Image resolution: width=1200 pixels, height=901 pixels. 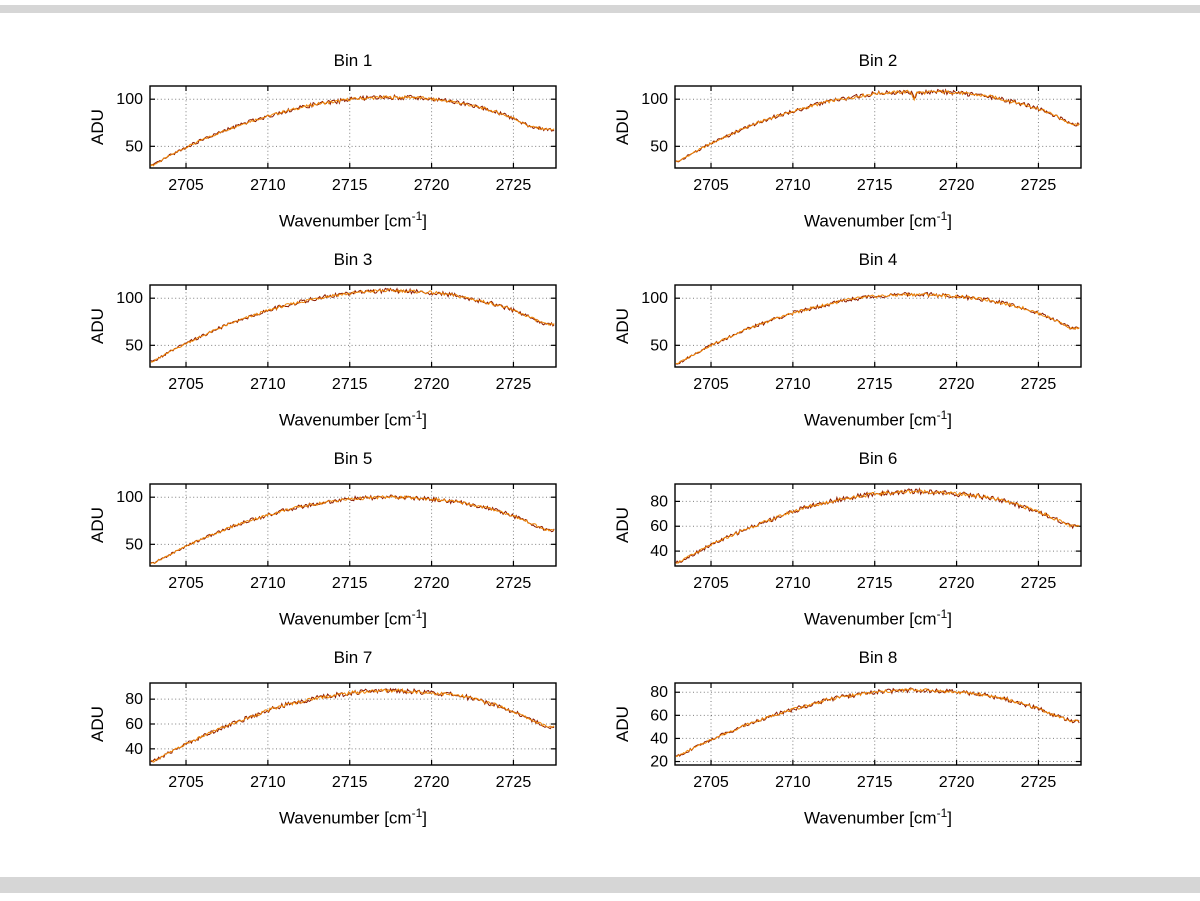 What do you see at coordinates (878, 458) in the screenshot?
I see `plot-title: Bin 6` at bounding box center [878, 458].